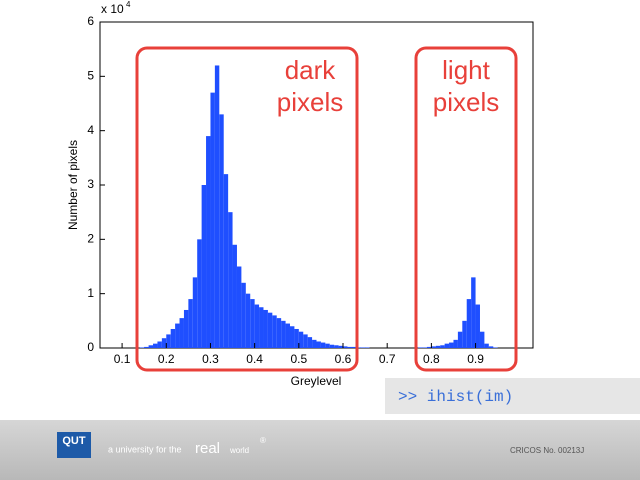 This screenshot has width=640, height=480. Describe the element at coordinates (320, 450) in the screenshot. I see `footer` at that location.